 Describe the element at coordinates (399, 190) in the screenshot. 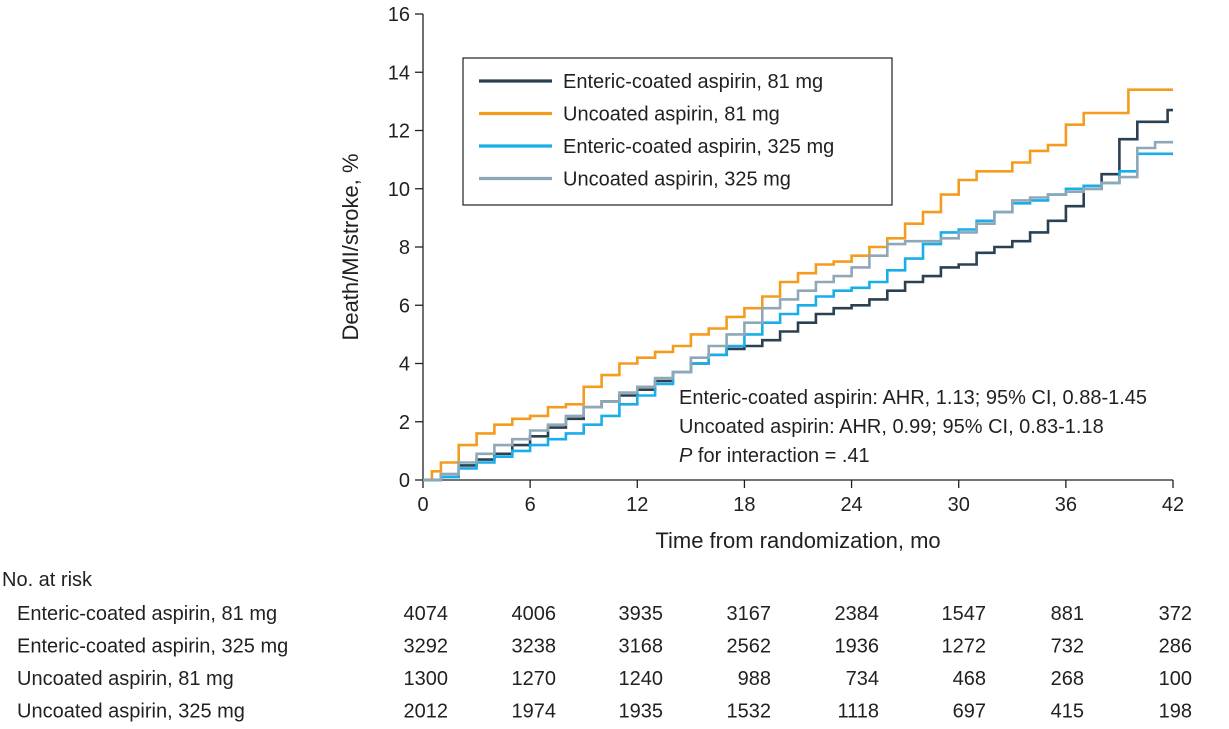

I see `y-tick-label: 10` at that location.